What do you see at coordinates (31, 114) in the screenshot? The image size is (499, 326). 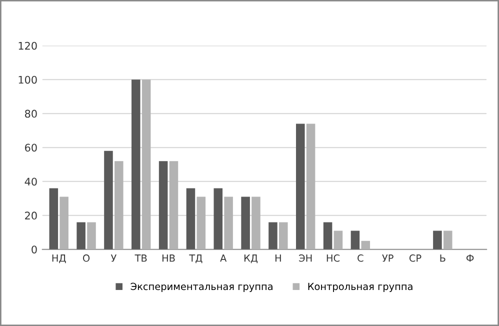 I see `y-tick-label: 80` at bounding box center [31, 114].